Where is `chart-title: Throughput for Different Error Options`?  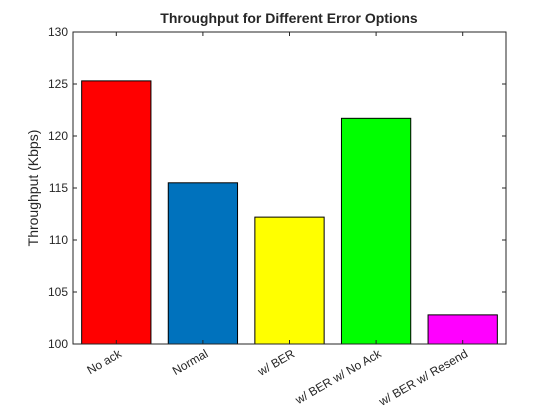
chart-title: Throughput for Different Error Options is located at coordinates (289, 18).